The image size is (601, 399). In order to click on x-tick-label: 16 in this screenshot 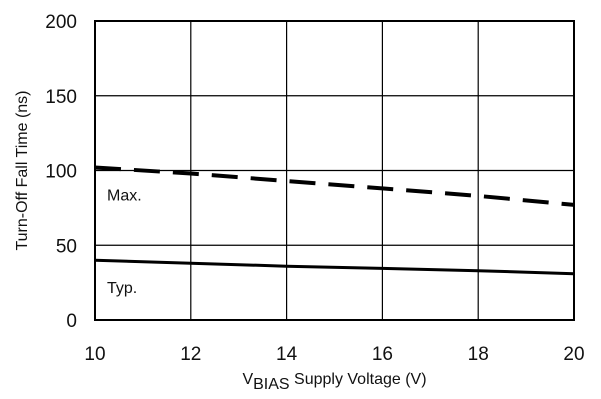, I will do `click(382, 354)`.